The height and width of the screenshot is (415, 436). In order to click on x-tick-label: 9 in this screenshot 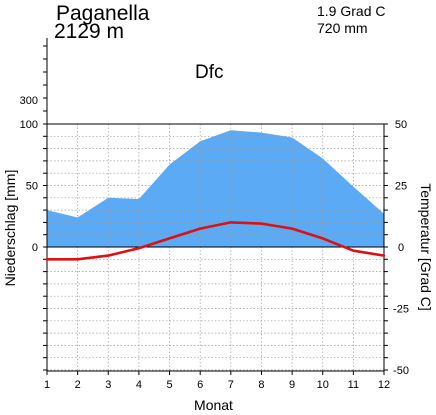, I will do `click(292, 385)`.